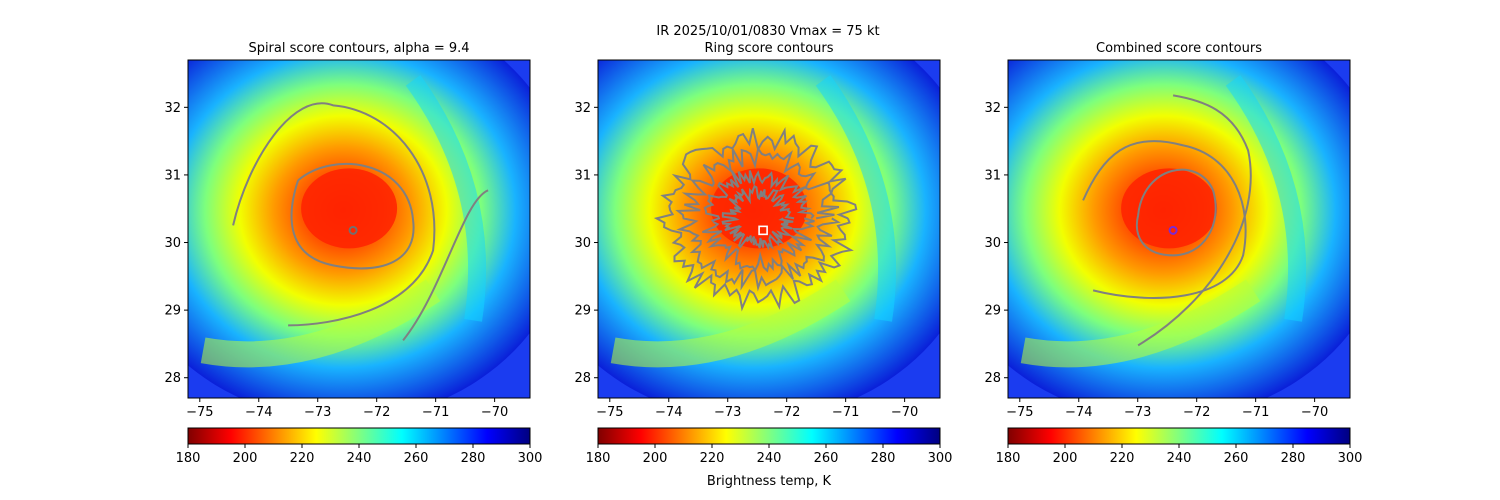 The height and width of the screenshot is (500, 1500). I want to click on spiral-contour-east, so click(445, 265).